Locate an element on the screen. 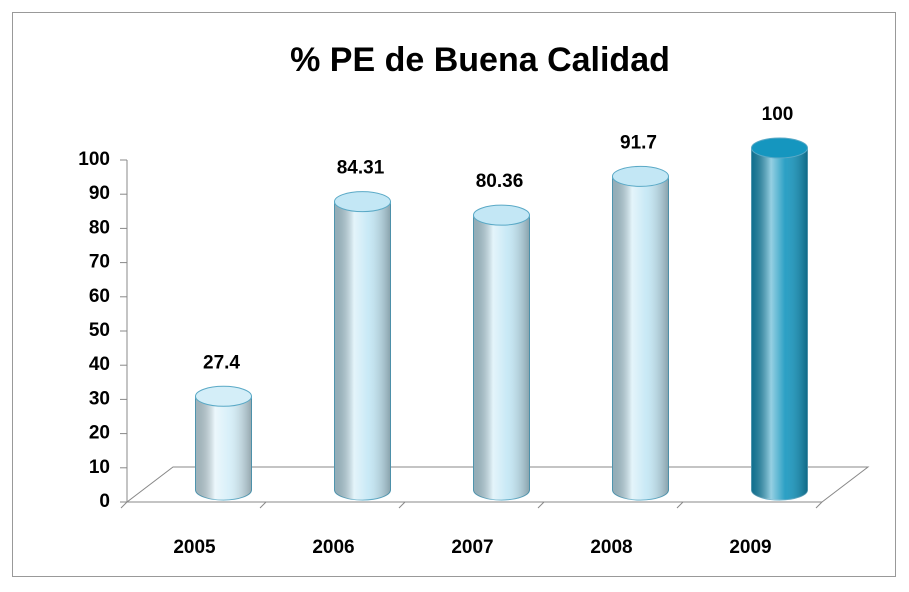 The width and height of the screenshot is (909, 592). y-tick-label: 60 is located at coordinates (99, 296).